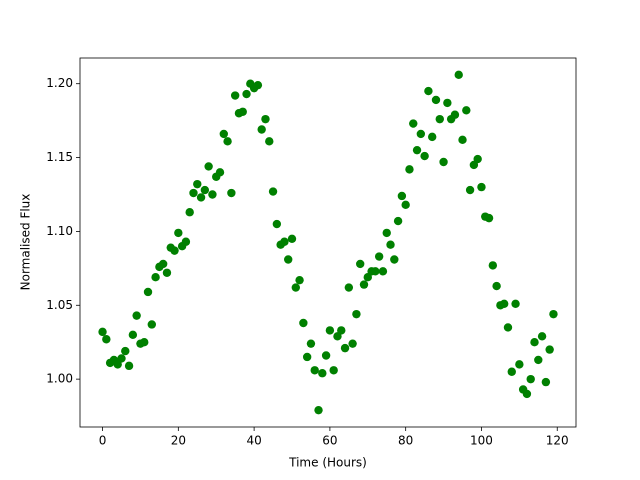 The image size is (640, 480). Describe the element at coordinates (103, 441) in the screenshot. I see `x-tick-label: 0` at that location.